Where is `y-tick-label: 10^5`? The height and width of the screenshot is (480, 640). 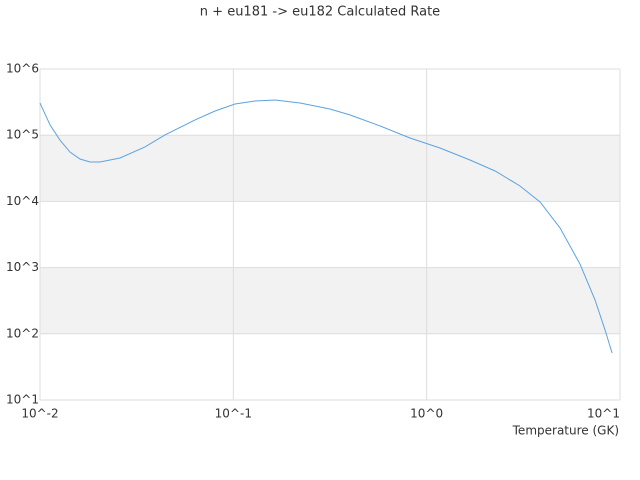
y-tick-label: 10^5 is located at coordinates (22, 135).